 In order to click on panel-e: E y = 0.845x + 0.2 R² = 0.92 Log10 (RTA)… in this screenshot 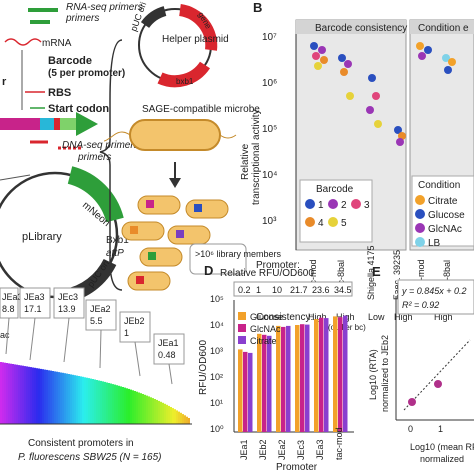, I will do `click(421, 364)`.